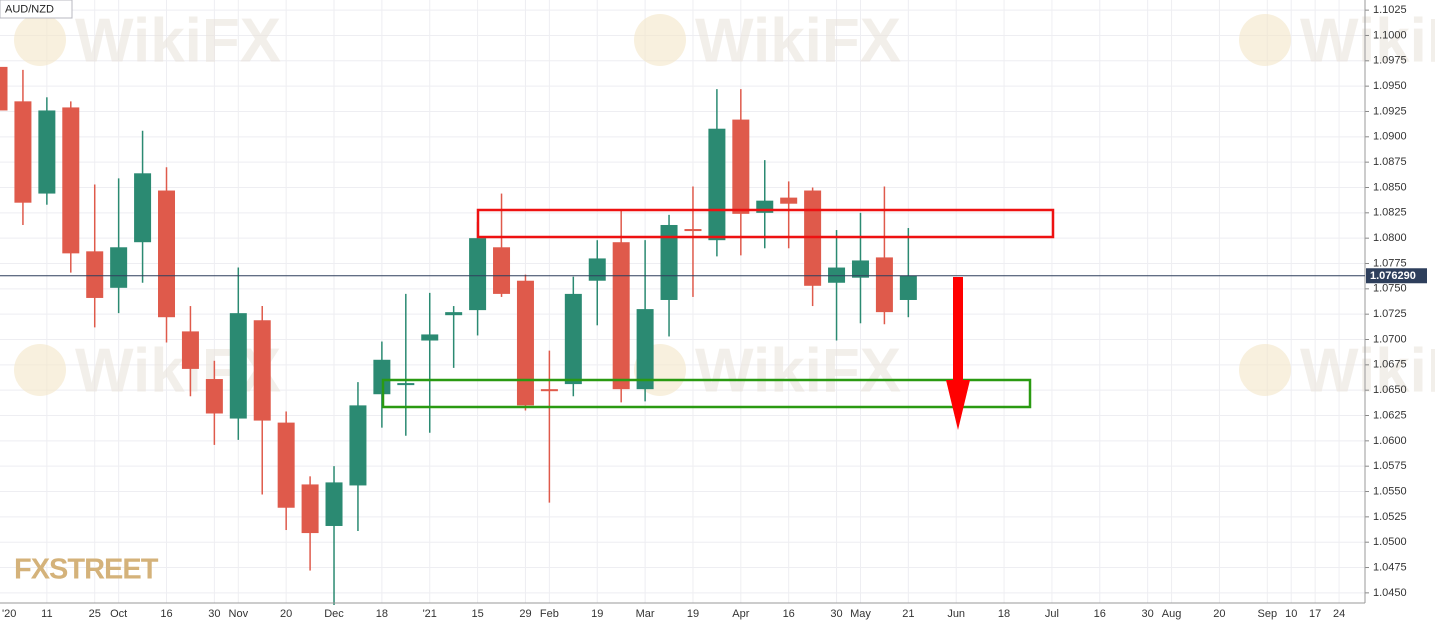 Image resolution: width=1435 pixels, height=628 pixels. What do you see at coordinates (958, 405) in the screenshot?
I see `arrow-head` at bounding box center [958, 405].